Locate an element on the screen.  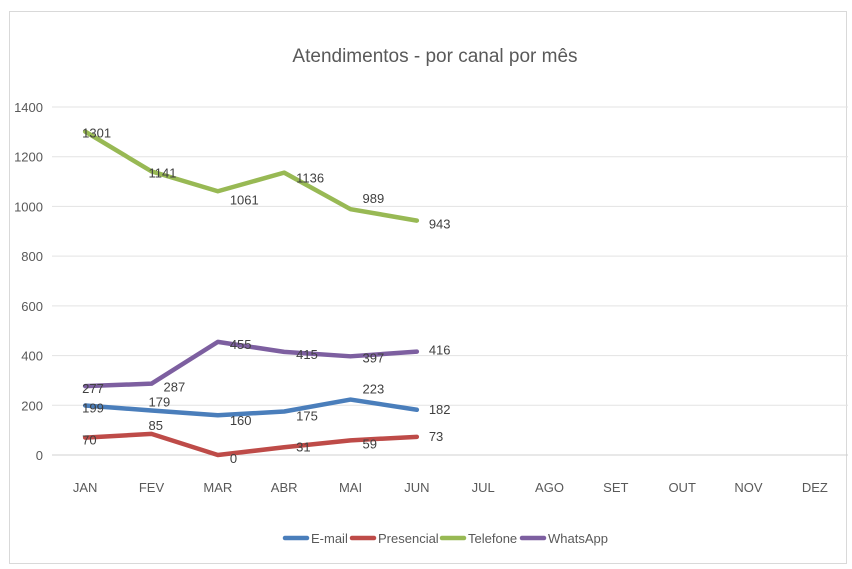
series-line-telefone is located at coordinates (251, 176).